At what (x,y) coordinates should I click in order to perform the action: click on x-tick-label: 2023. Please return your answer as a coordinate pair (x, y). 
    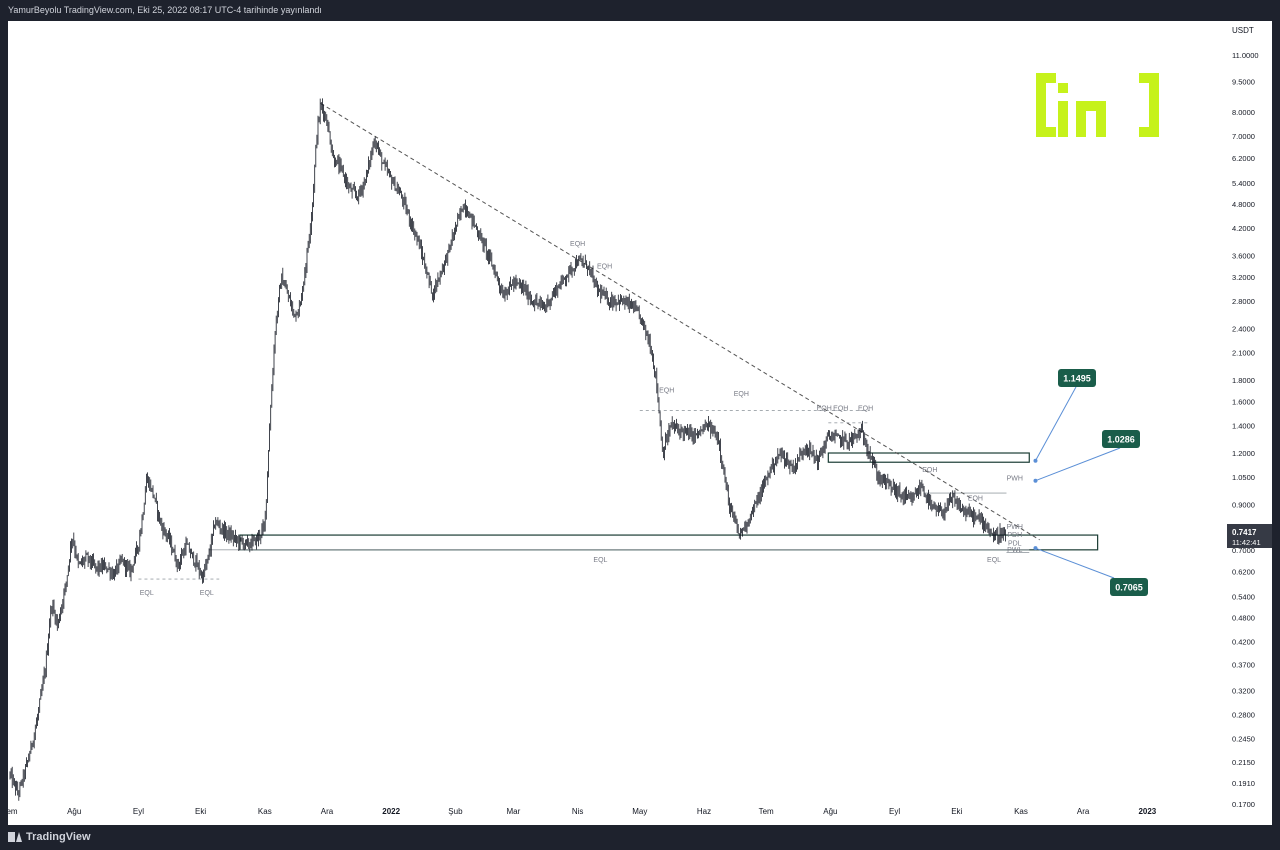
    Looking at the image, I should click on (1147, 811).